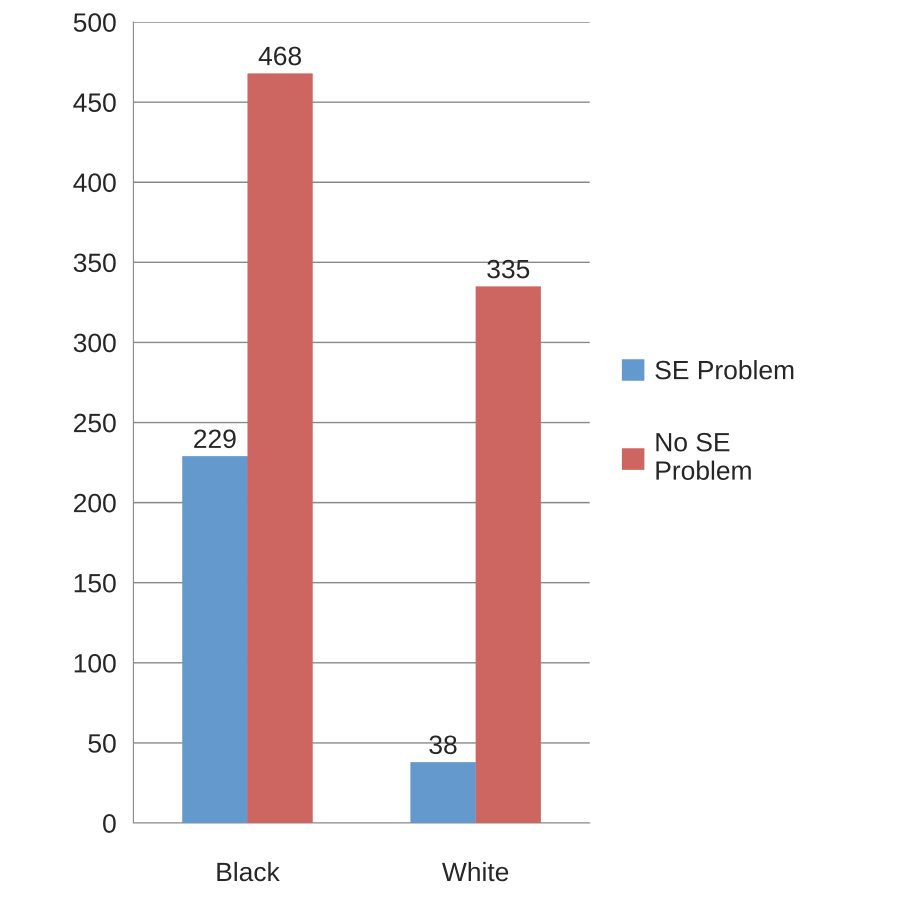 The width and height of the screenshot is (920, 904). What do you see at coordinates (248, 872) in the screenshot?
I see `x-tick-label: Black` at bounding box center [248, 872].